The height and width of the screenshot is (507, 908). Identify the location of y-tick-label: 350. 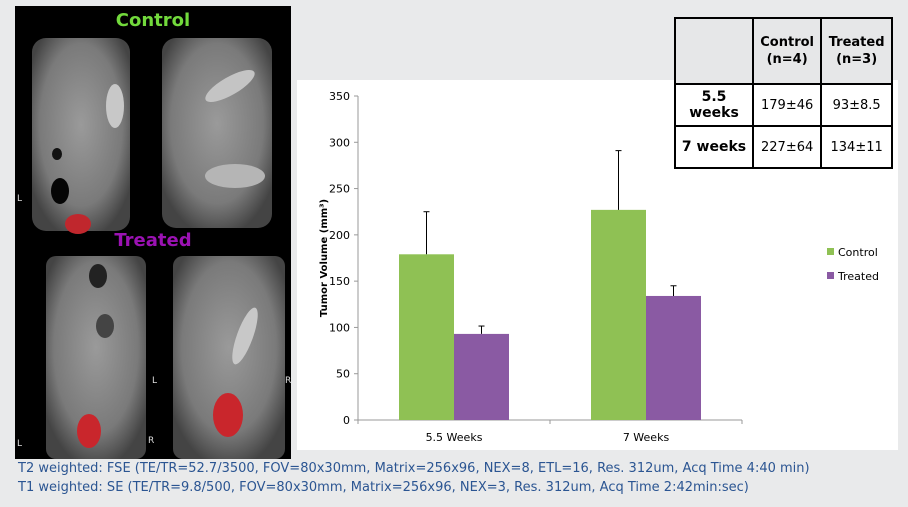
(339, 96).